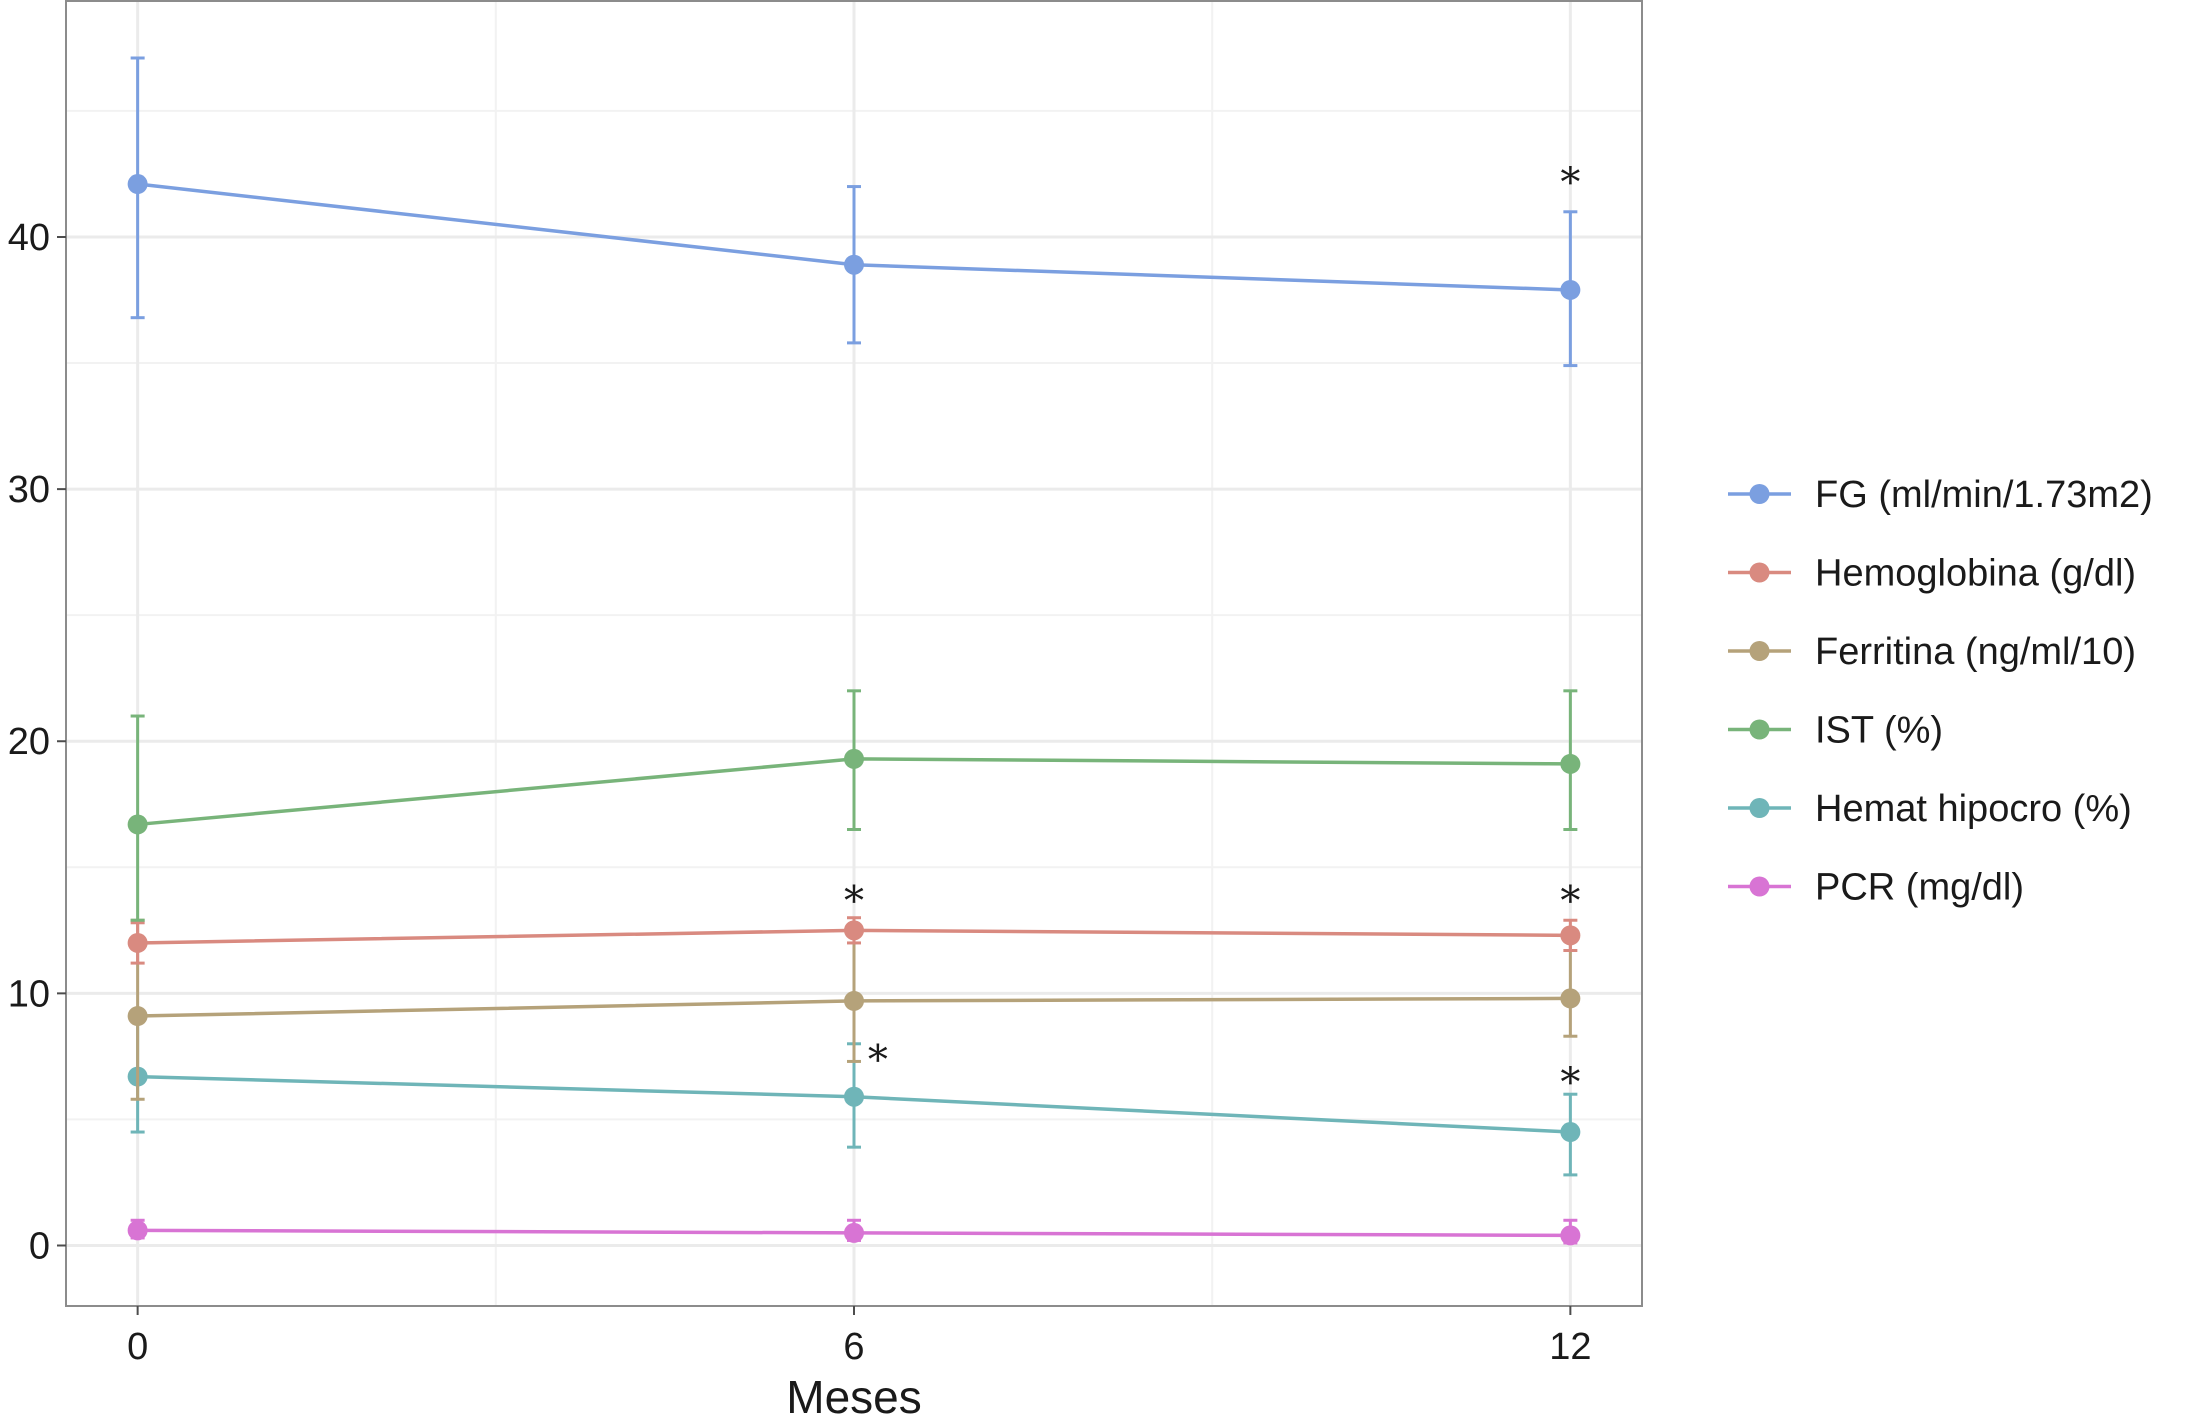 This screenshot has width=2185, height=1427. I want to click on legend-label: Ferritina (ng/ml/10), so click(1975, 652).